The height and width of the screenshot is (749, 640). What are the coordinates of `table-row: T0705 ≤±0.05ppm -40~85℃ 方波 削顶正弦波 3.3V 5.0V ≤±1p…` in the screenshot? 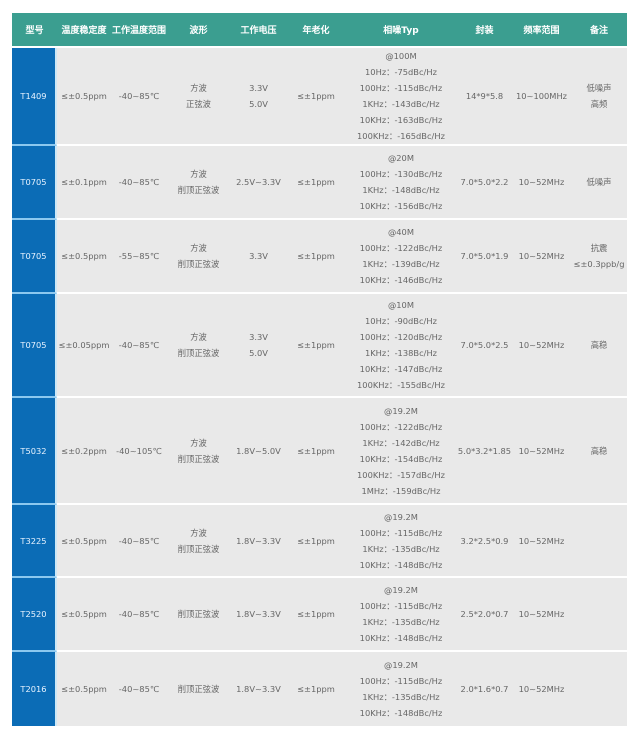 It's located at (319, 346).